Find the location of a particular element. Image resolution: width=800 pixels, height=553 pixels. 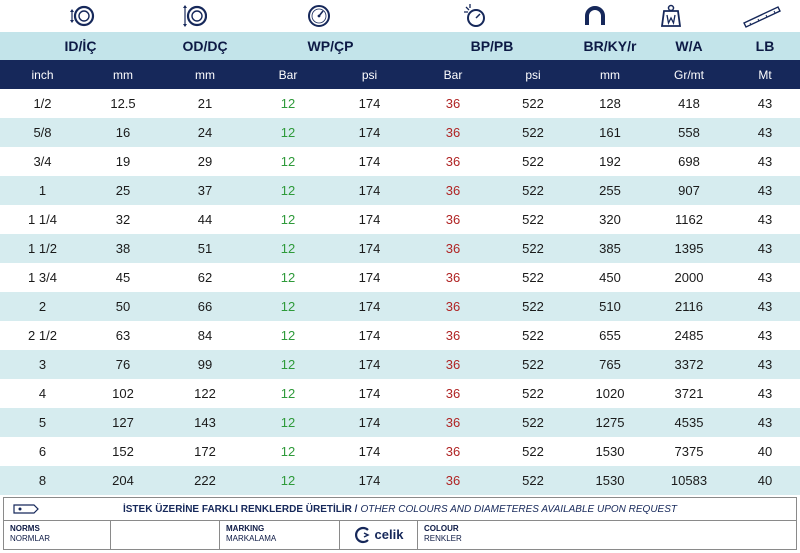

table-cell: 2 is located at coordinates (42, 306).